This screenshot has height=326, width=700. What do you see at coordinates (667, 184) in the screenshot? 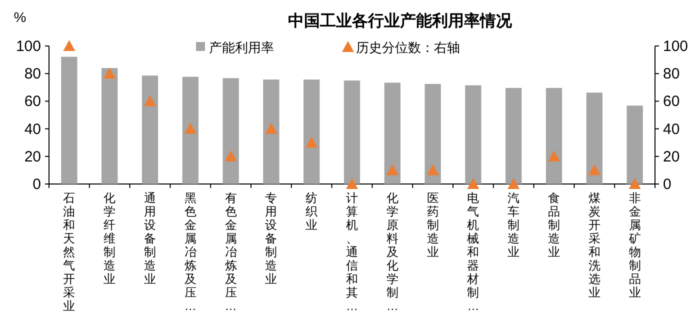
I see `y2-tick-label: 0` at bounding box center [667, 184].